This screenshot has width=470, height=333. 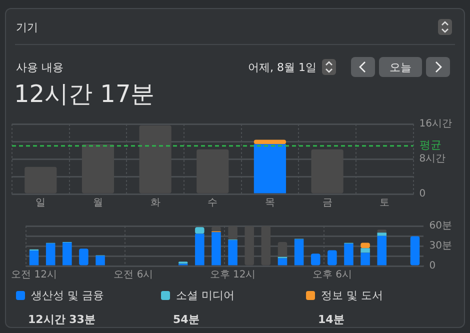 I want to click on legend-label: 생산성 및 금융, so click(x=67, y=295).